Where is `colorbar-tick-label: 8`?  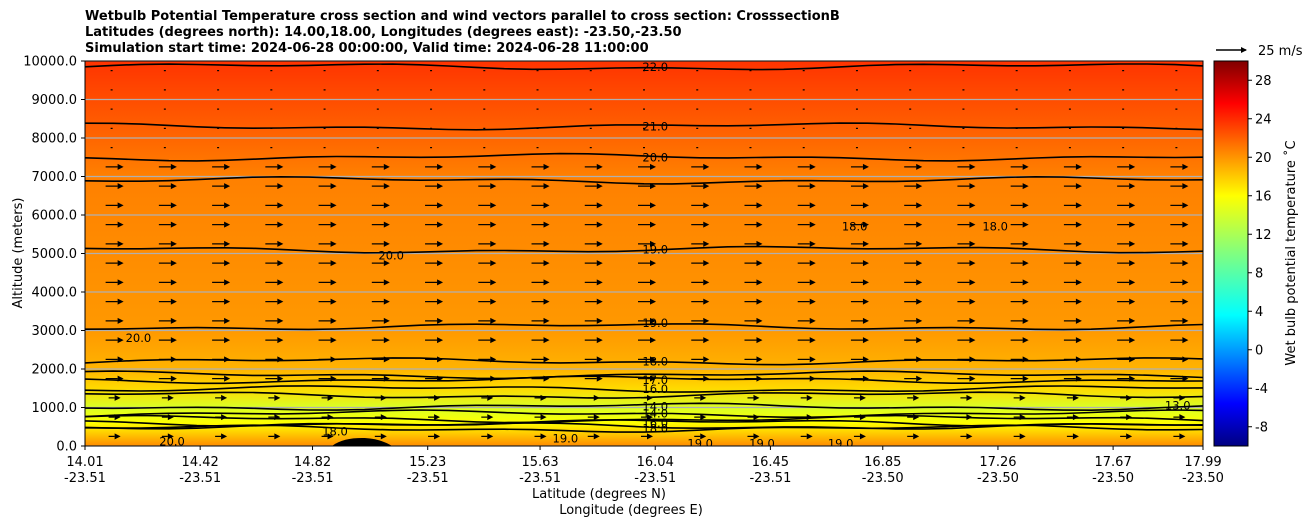
colorbar-tick-label: 8 is located at coordinates (1259, 273).